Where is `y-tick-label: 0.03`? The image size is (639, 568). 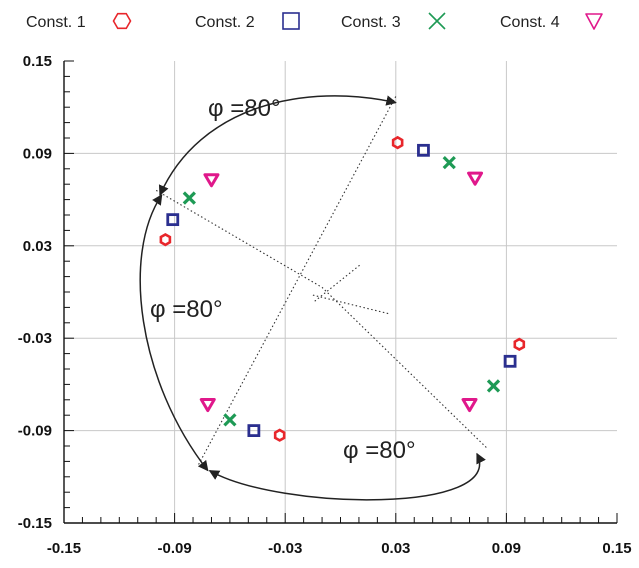 y-tick-label: 0.03 is located at coordinates (37, 246).